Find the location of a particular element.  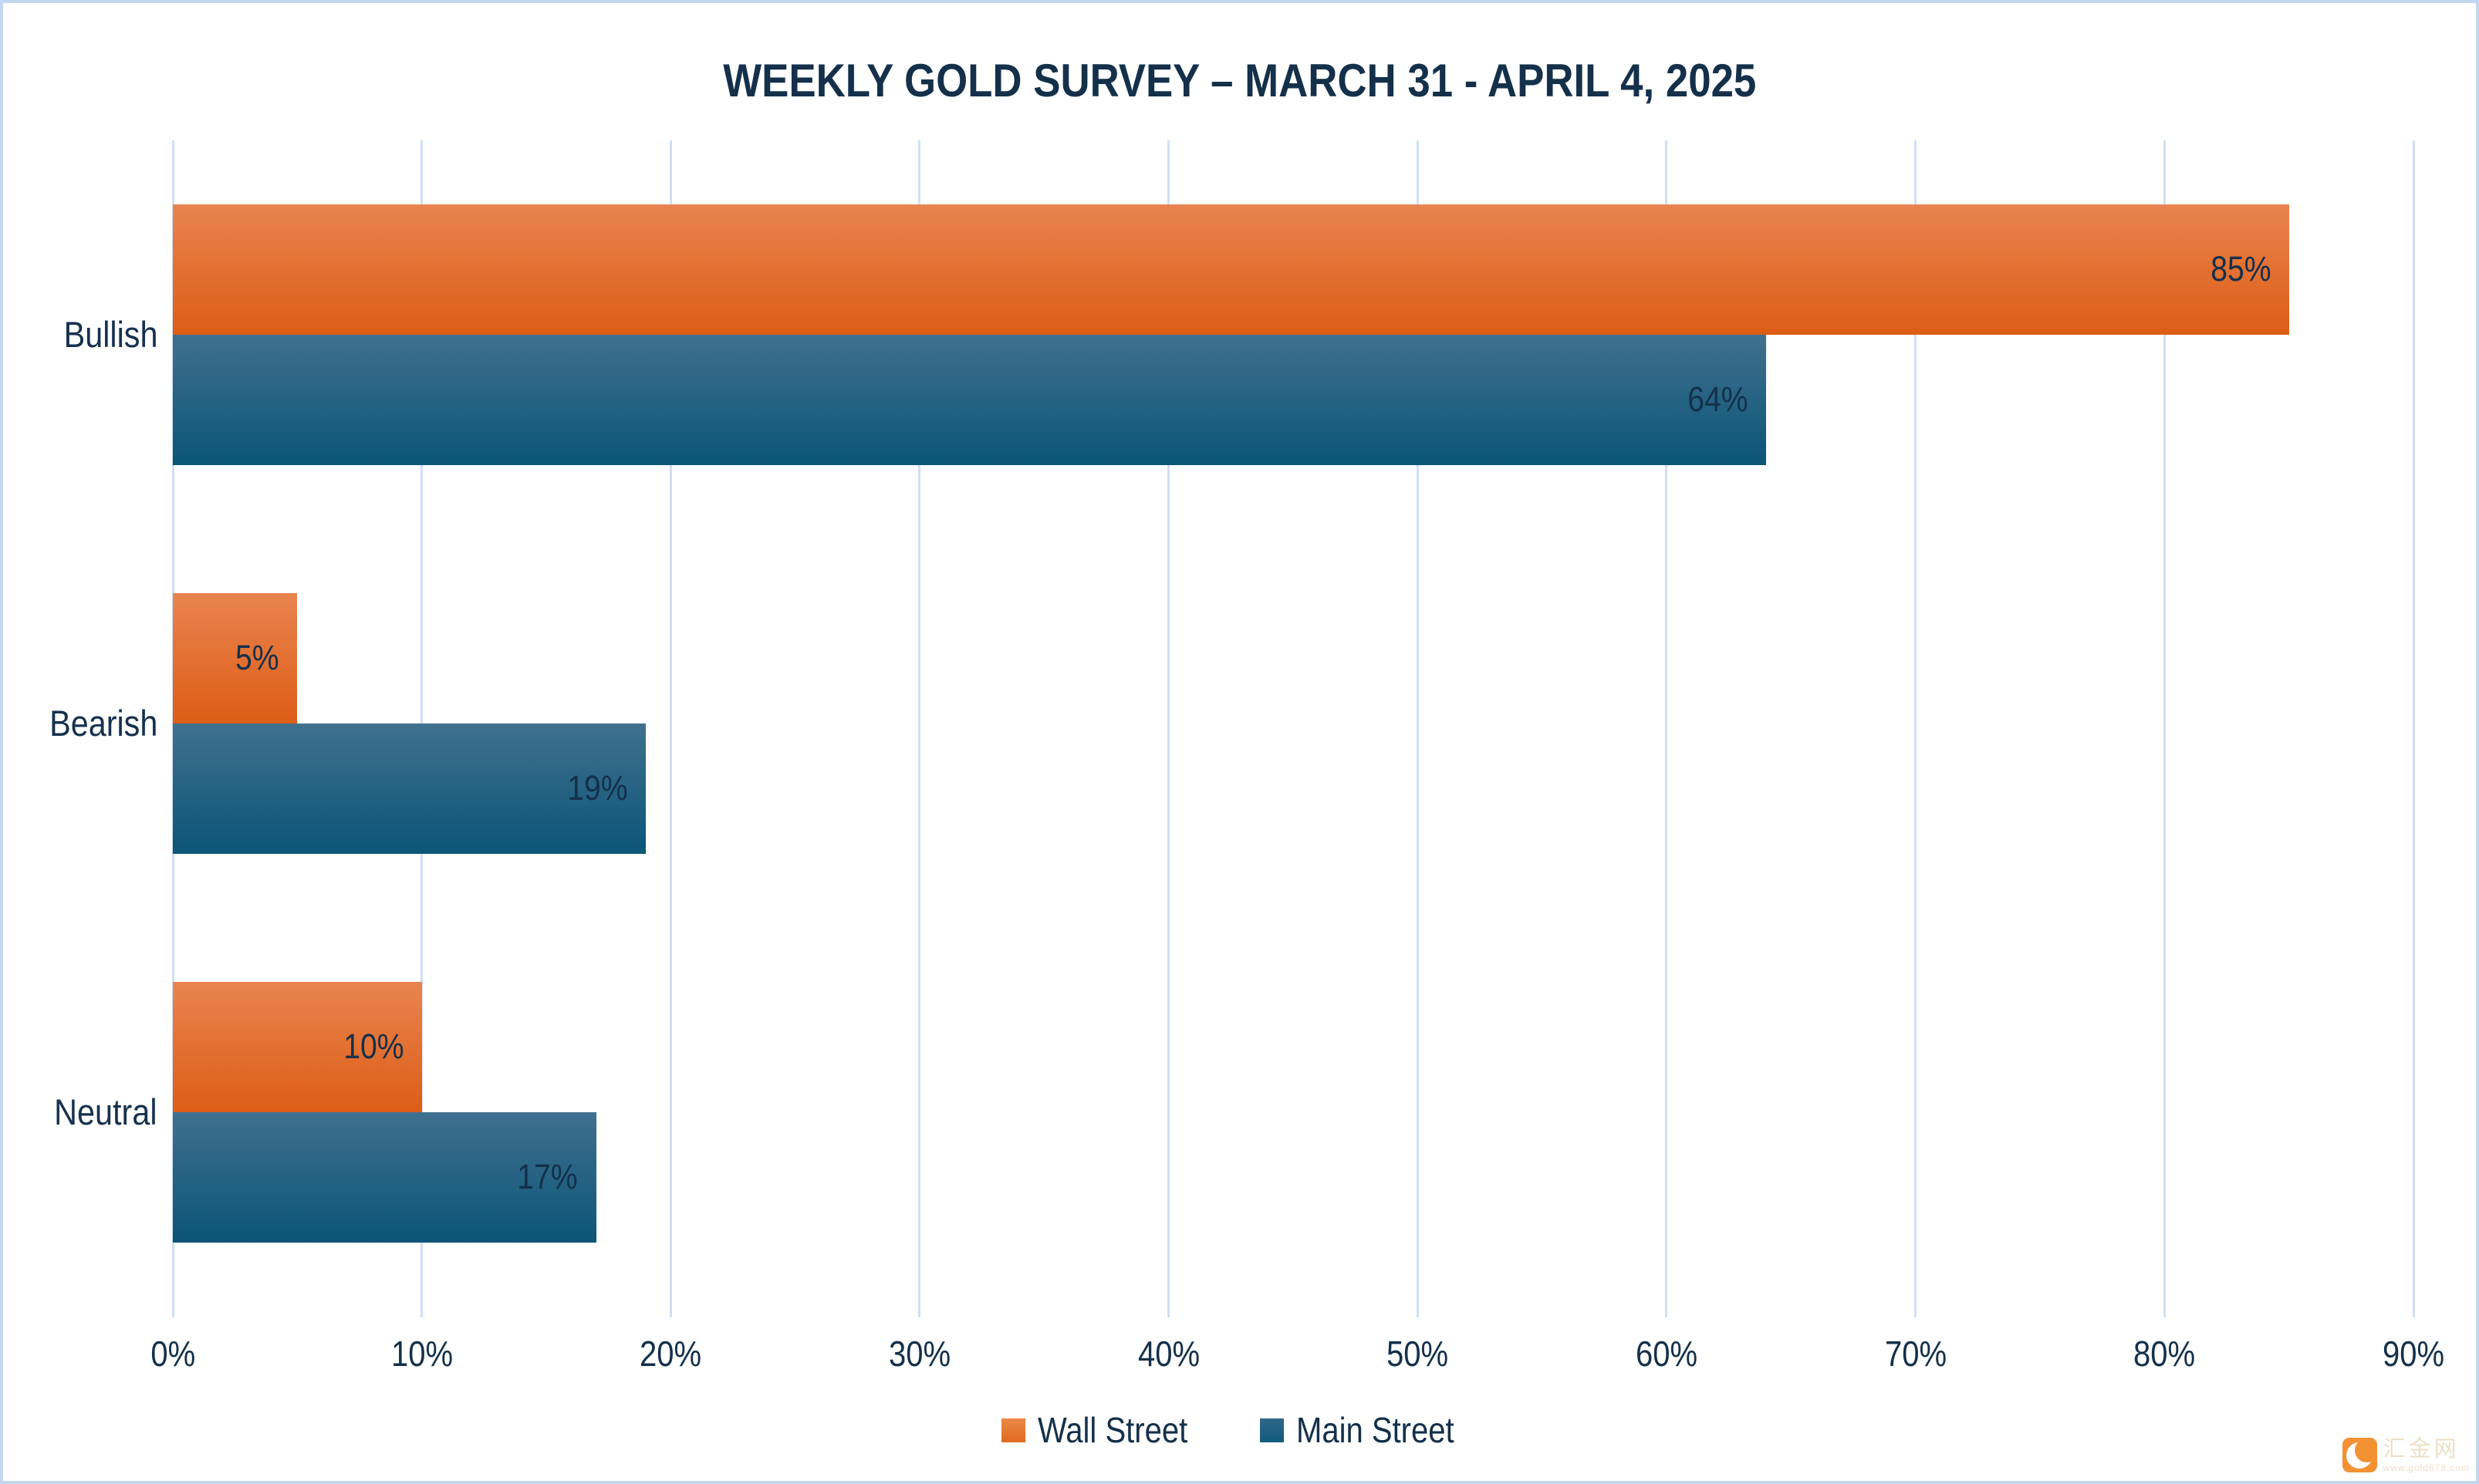

tick-label-text: 60% is located at coordinates (1666, 1354).